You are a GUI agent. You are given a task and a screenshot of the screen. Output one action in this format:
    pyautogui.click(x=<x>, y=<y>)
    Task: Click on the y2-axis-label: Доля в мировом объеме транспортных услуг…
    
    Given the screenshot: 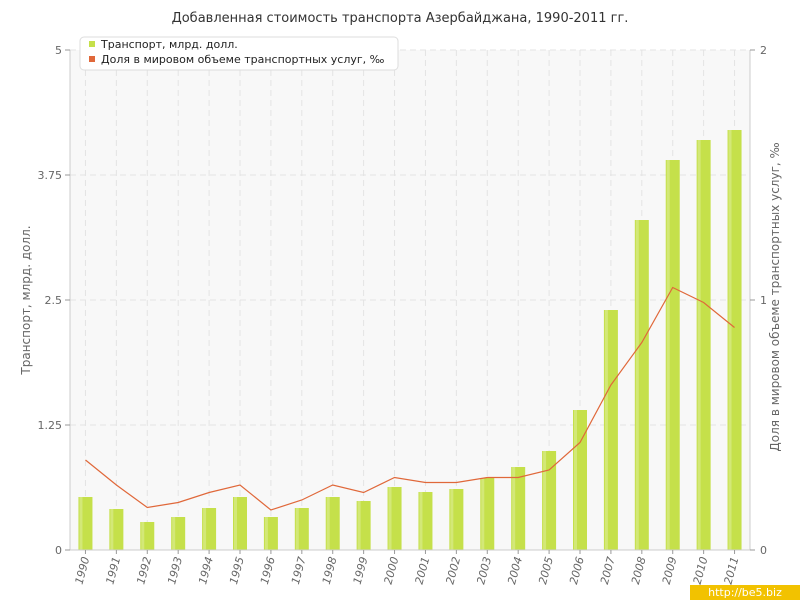 What is the action you would take?
    pyautogui.click(x=775, y=296)
    